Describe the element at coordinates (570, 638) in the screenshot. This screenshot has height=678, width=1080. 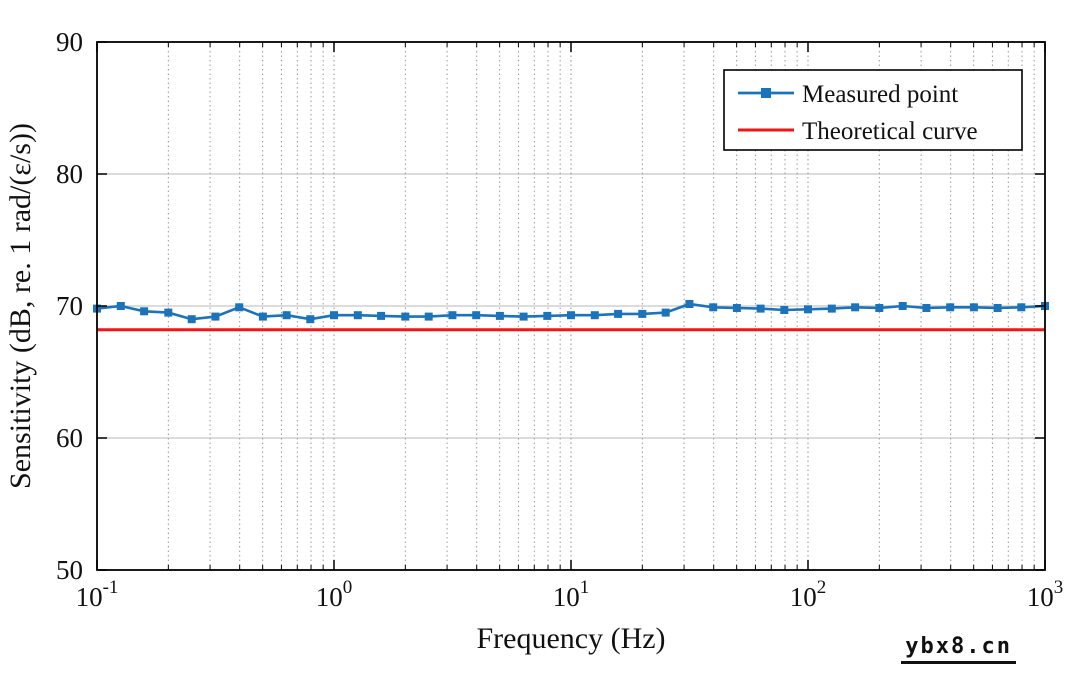
I see `x-axis-label: Frequency (Hz)` at that location.